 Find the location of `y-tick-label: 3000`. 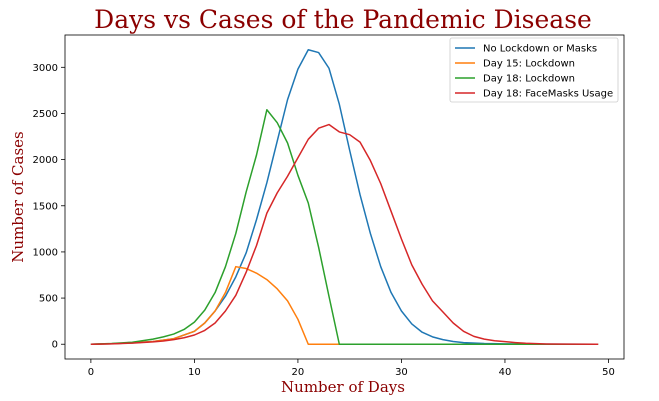

y-tick-label: 3000 is located at coordinates (45, 68).